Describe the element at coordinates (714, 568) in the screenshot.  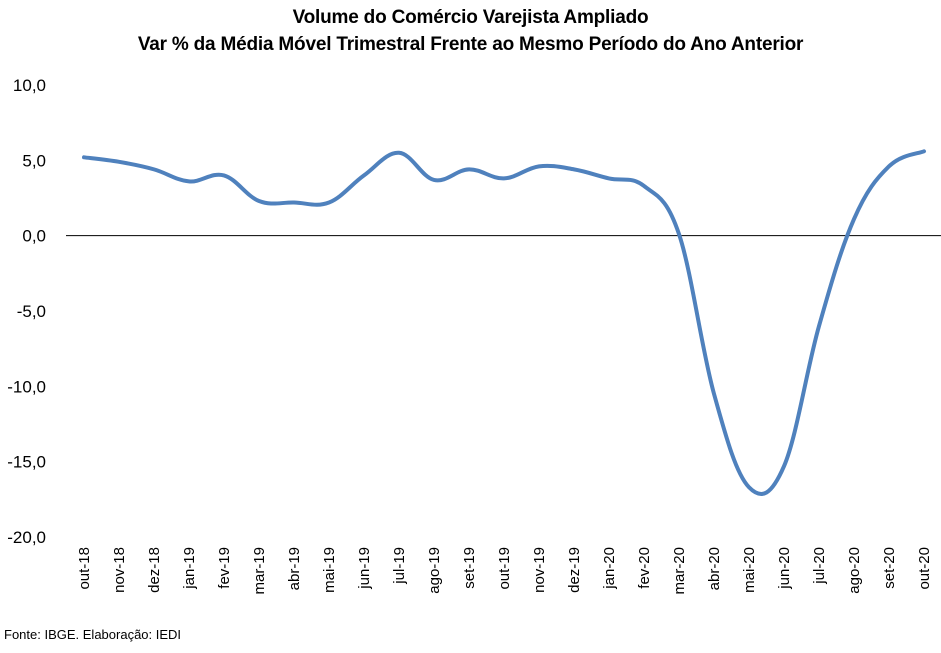
I see `x-tick-label: abr-20` at that location.